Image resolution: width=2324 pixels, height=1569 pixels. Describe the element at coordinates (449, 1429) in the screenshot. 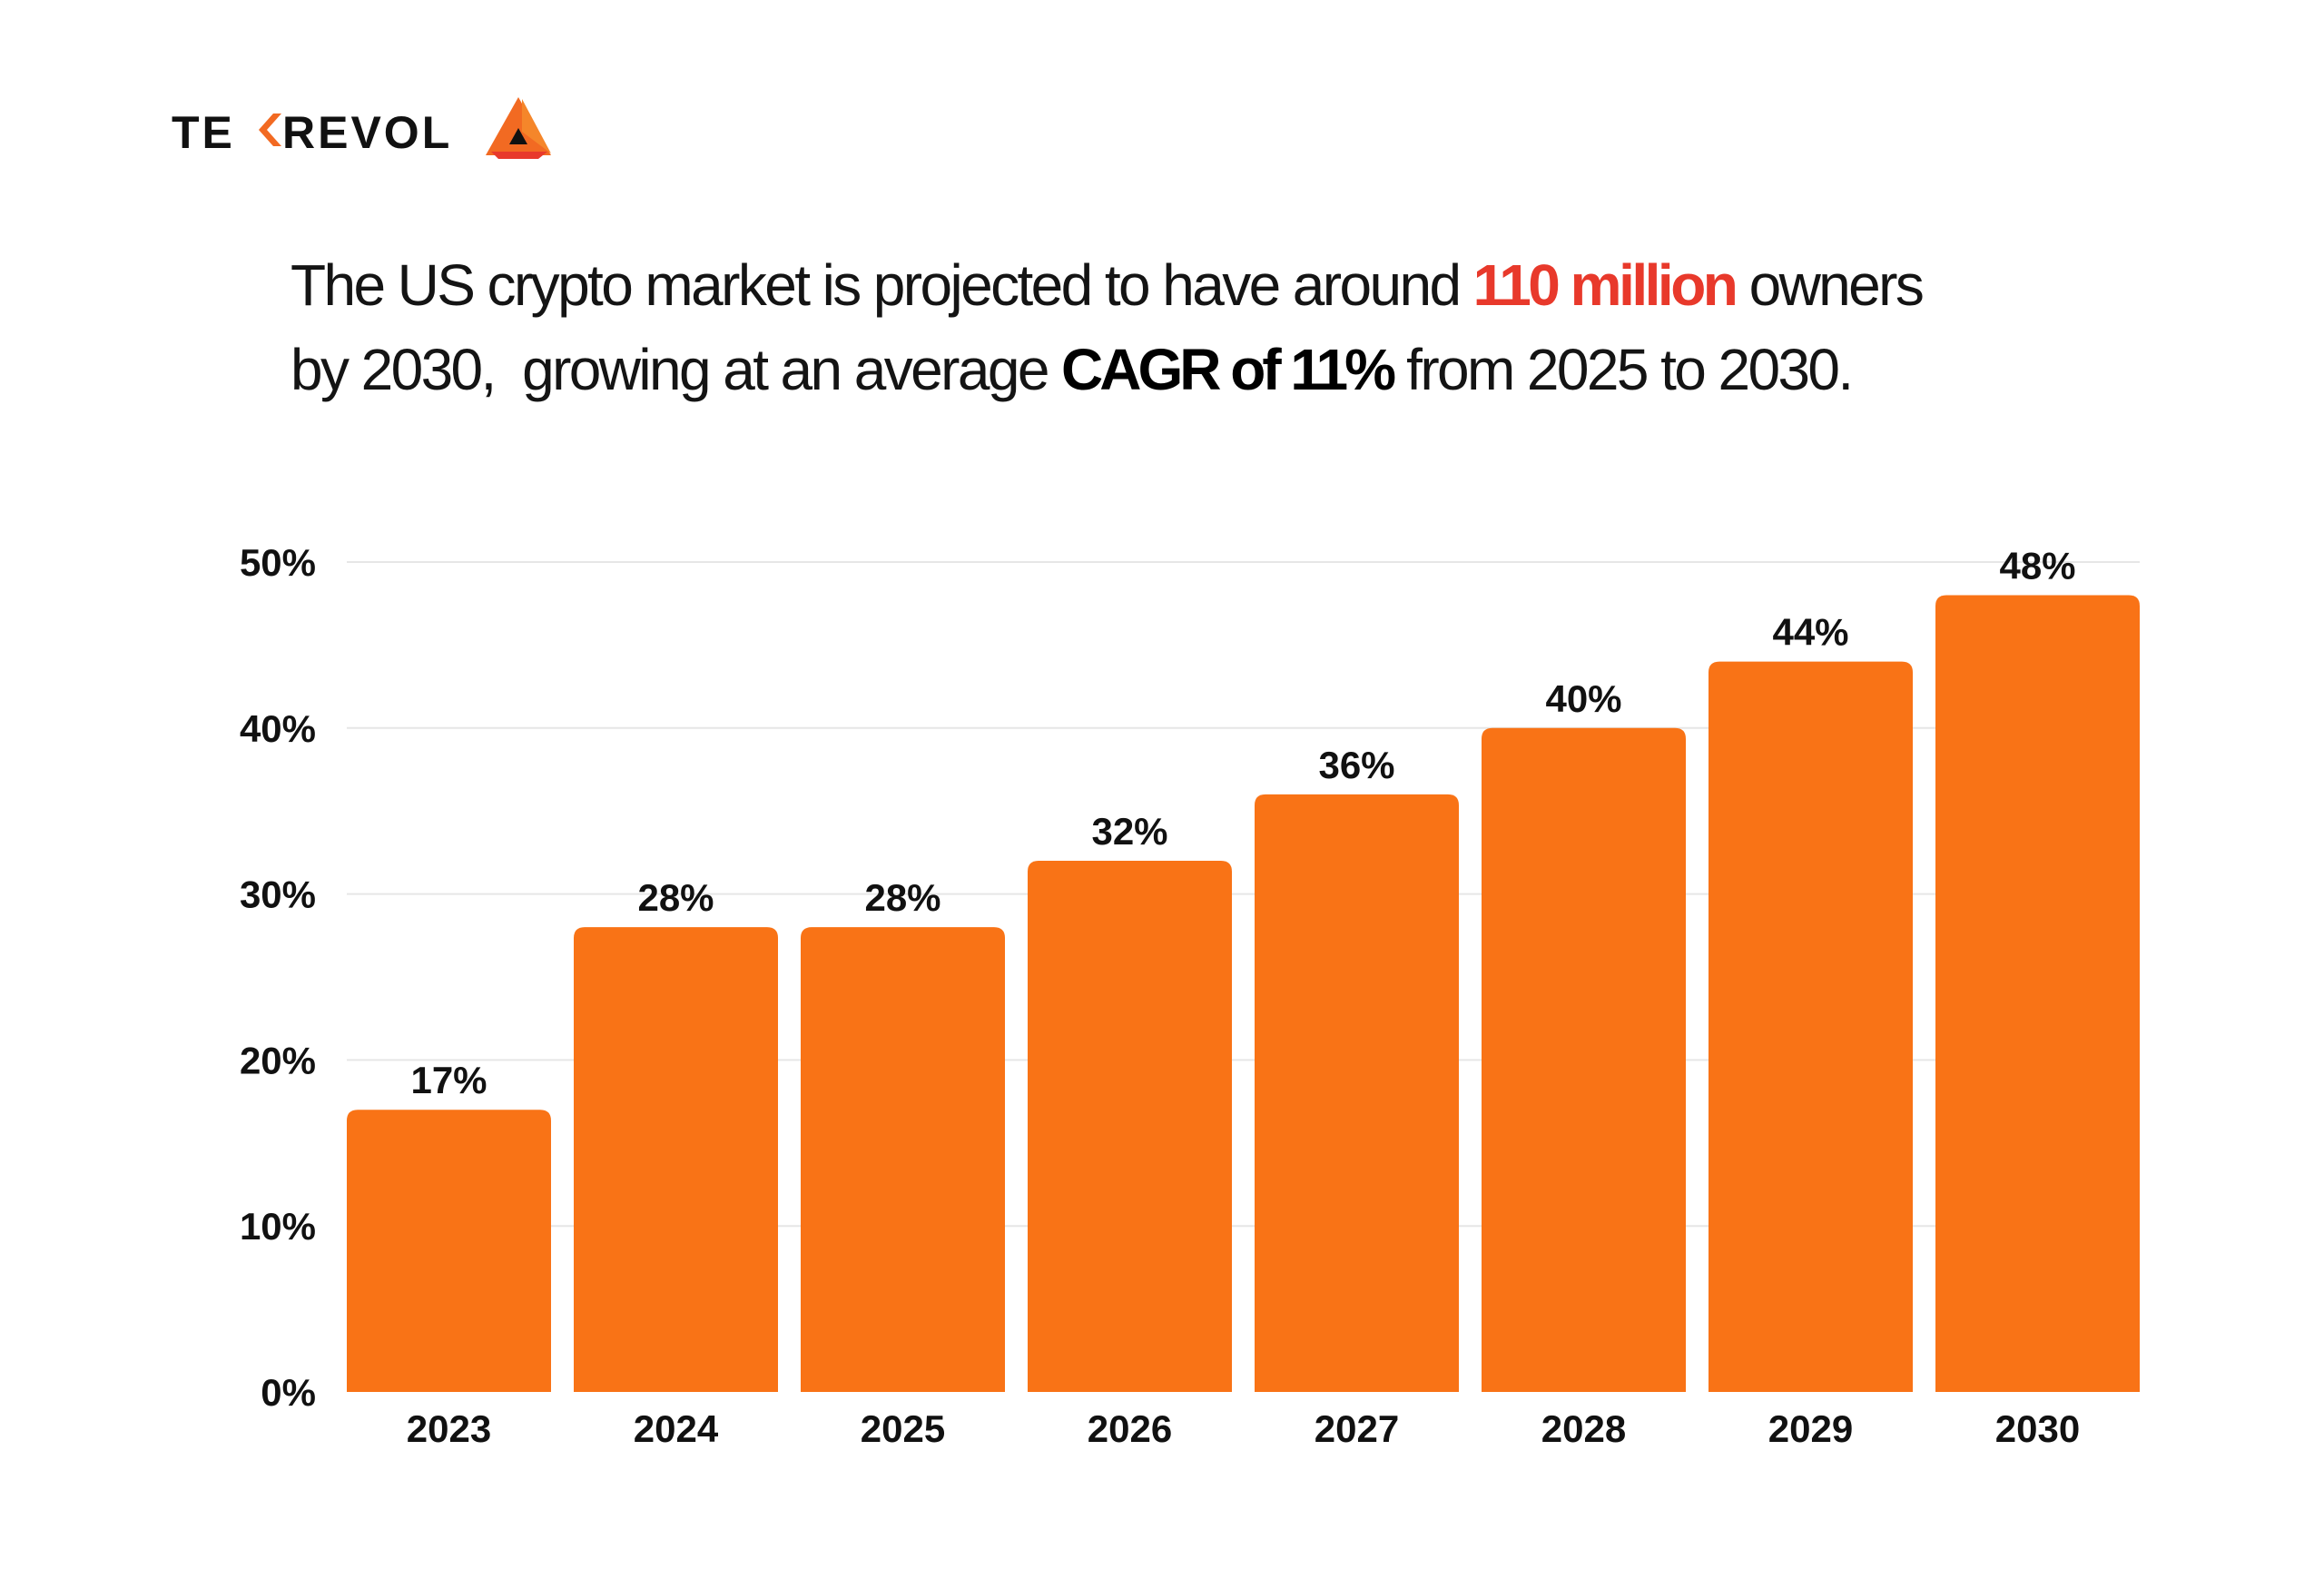

I see `x-tick-label: 2023` at that location.